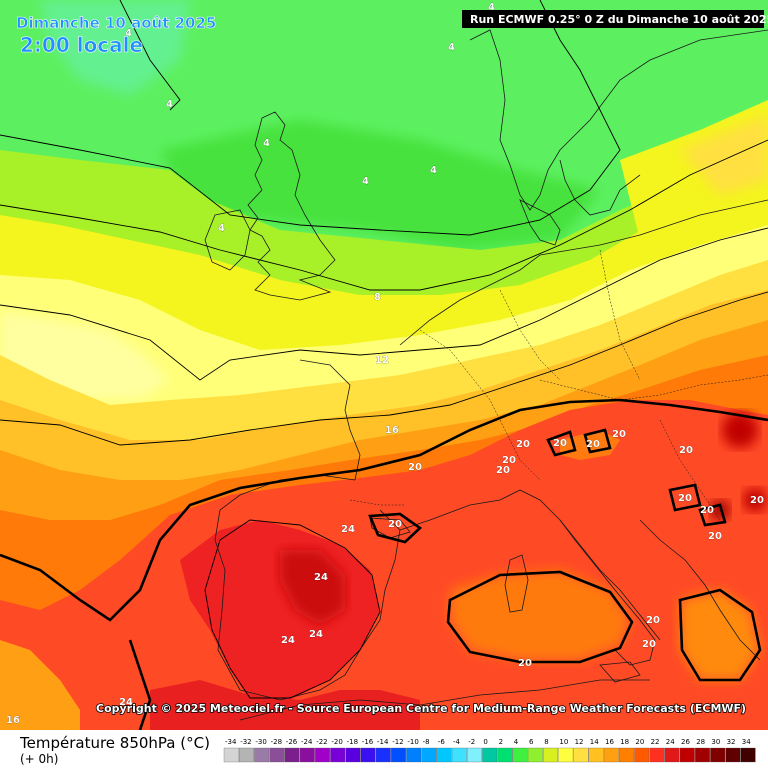 The image size is (768, 768). I want to click on coast-denmark, so click(540, 222).